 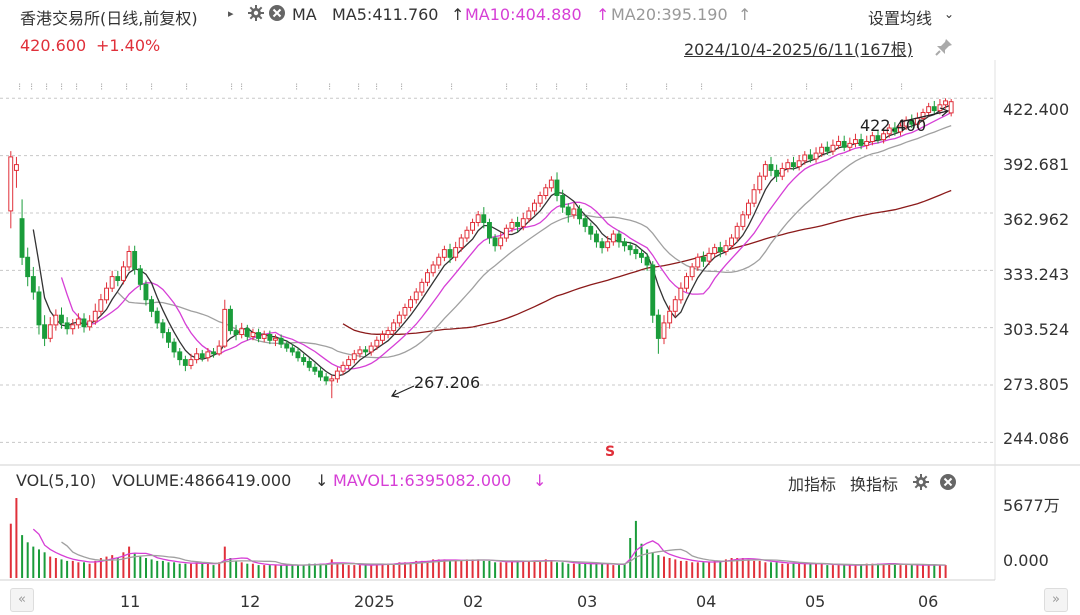 What do you see at coordinates (1036, 164) in the screenshot?
I see `y-tick-label: 392.681` at bounding box center [1036, 164].